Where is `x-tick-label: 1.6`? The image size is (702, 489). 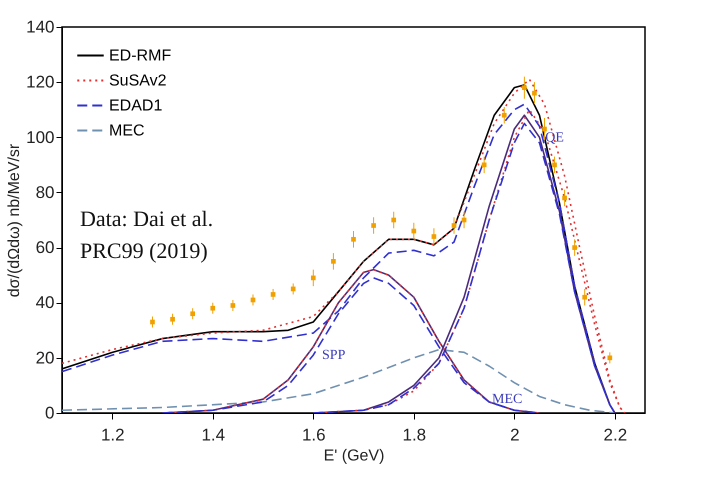 x-tick-label: 1.6 is located at coordinates (314, 435).